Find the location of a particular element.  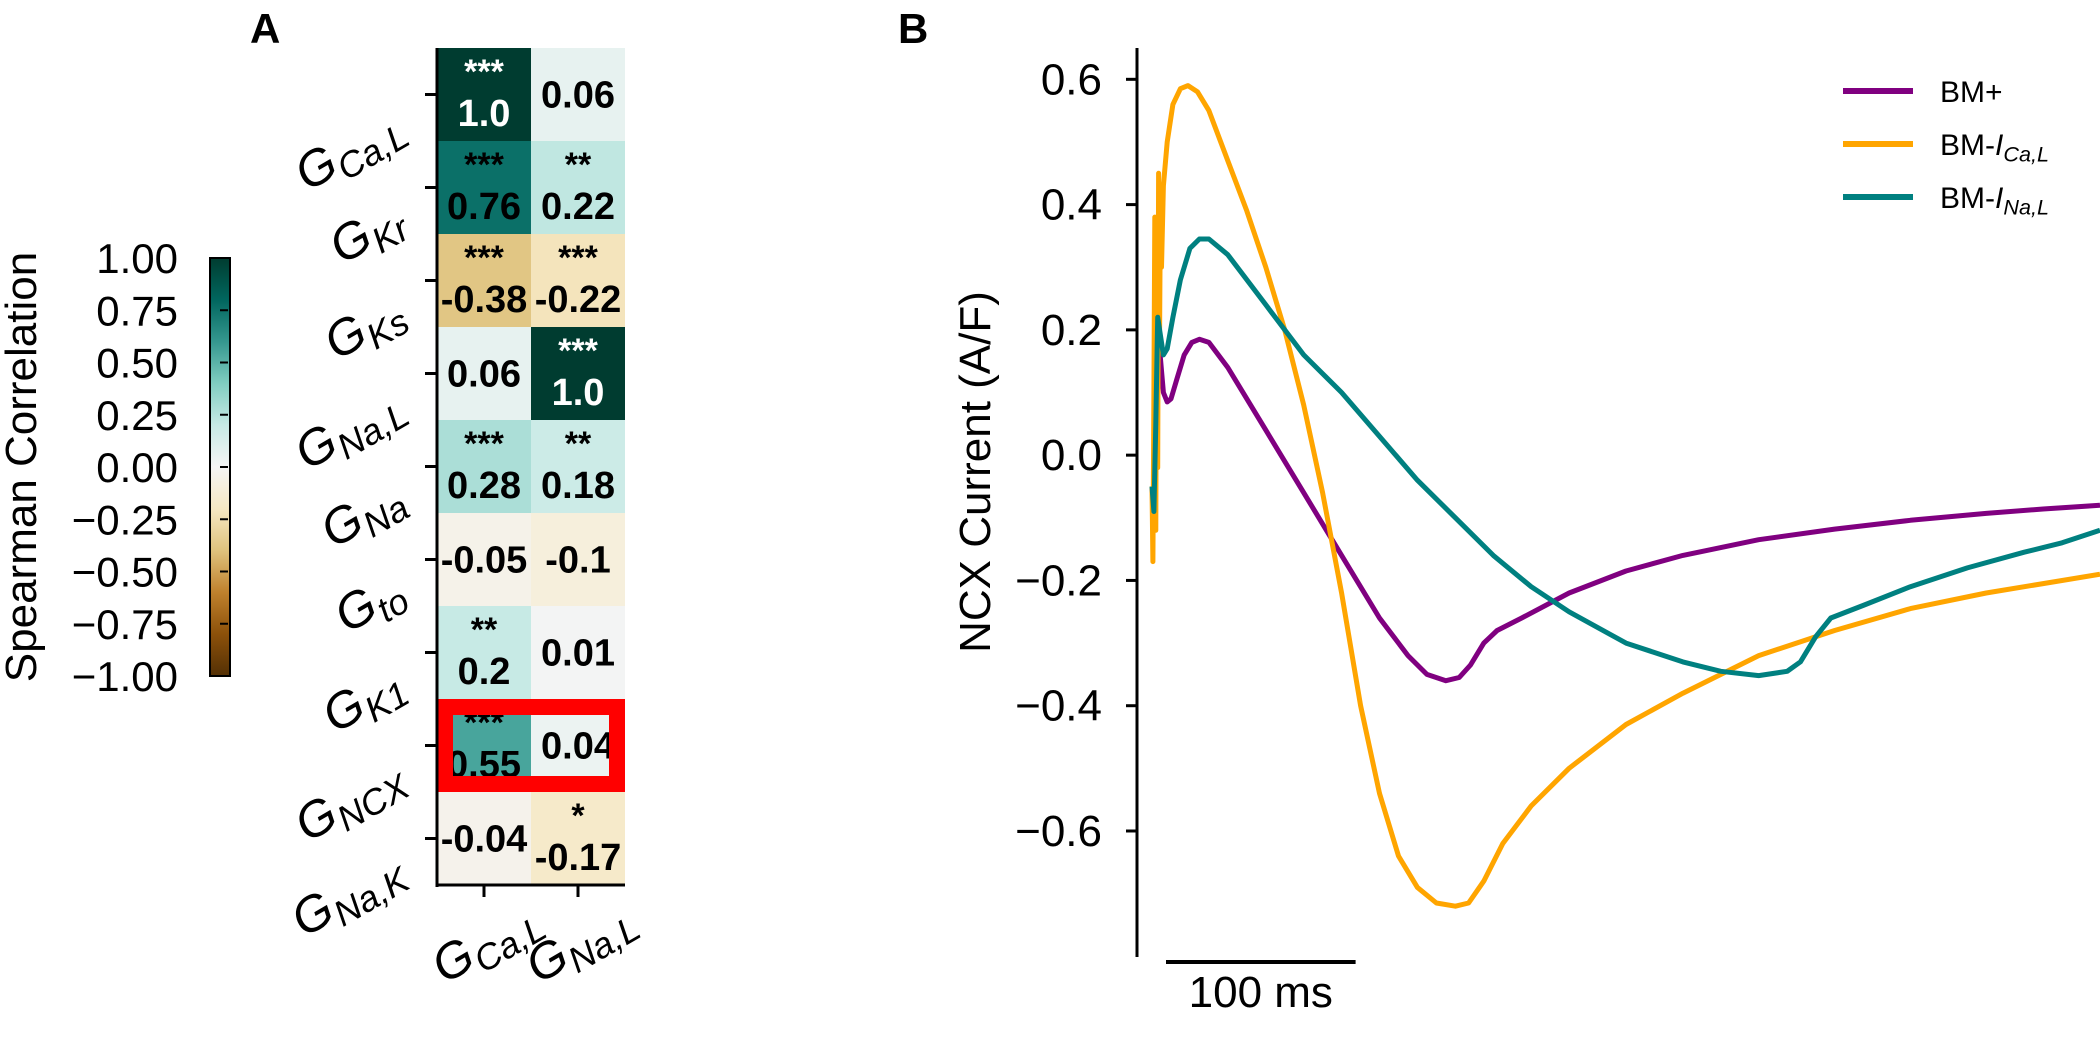

heatmap-cell-value: 0.76 is located at coordinates (484, 207).